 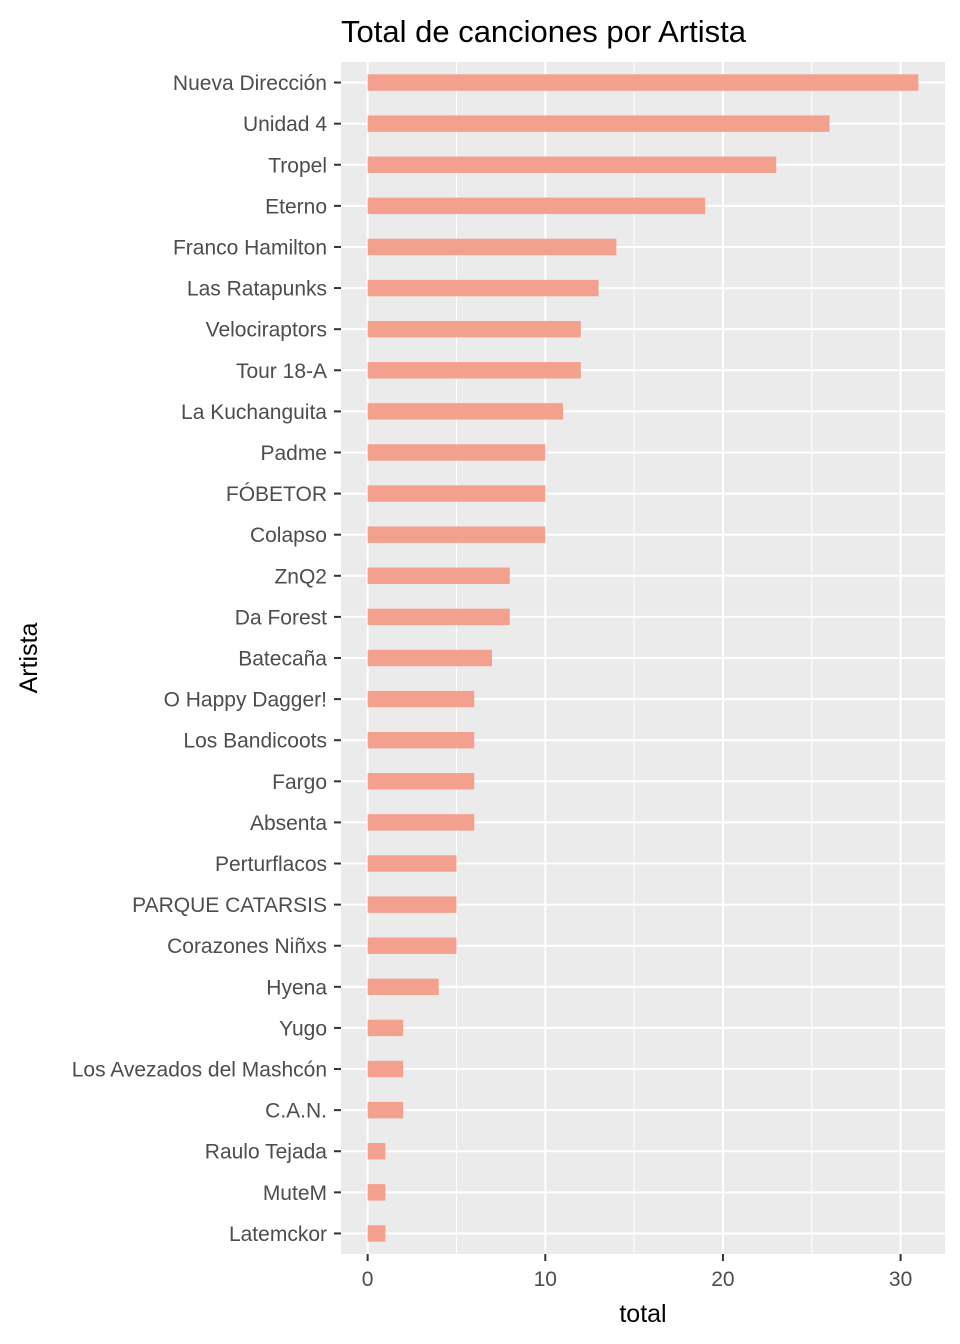 I want to click on y-tick-label: Raulo Tejada, so click(x=266, y=1152).